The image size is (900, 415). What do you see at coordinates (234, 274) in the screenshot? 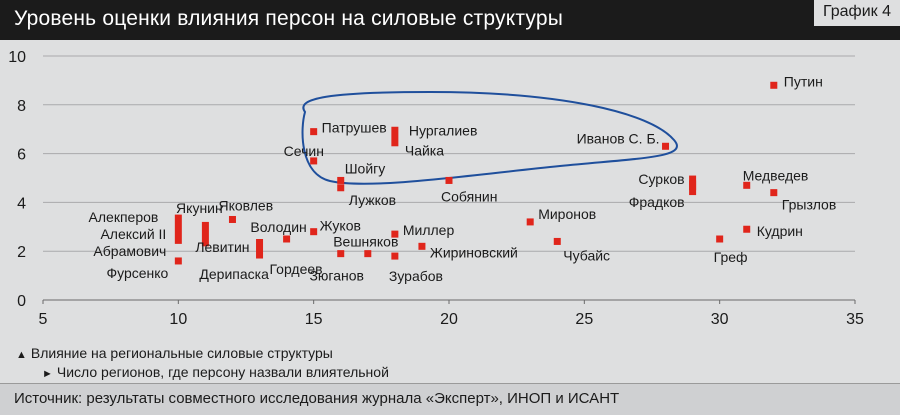
I see `point-label-18: Дерипаска` at bounding box center [234, 274].